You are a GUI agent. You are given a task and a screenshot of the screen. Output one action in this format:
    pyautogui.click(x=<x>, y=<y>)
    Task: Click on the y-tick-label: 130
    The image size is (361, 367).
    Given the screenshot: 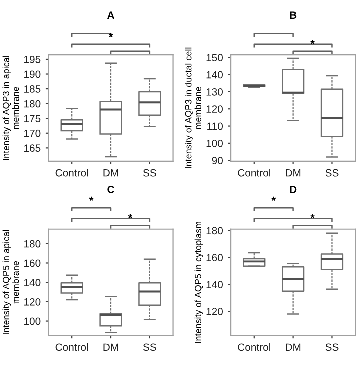 What is the action you would take?
    pyautogui.click(x=214, y=92)
    